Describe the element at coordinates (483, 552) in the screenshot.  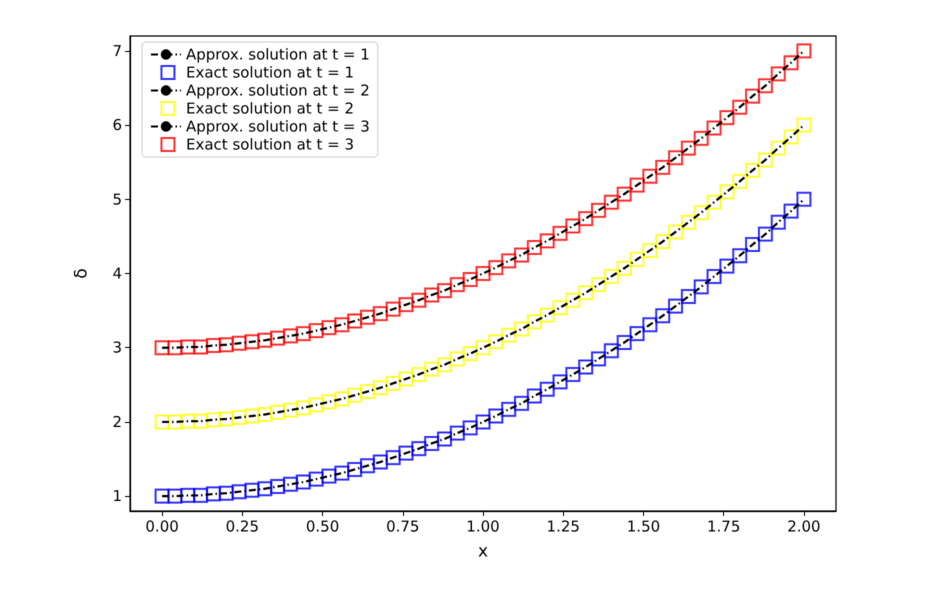
I see `x-axis-title: x` at that location.